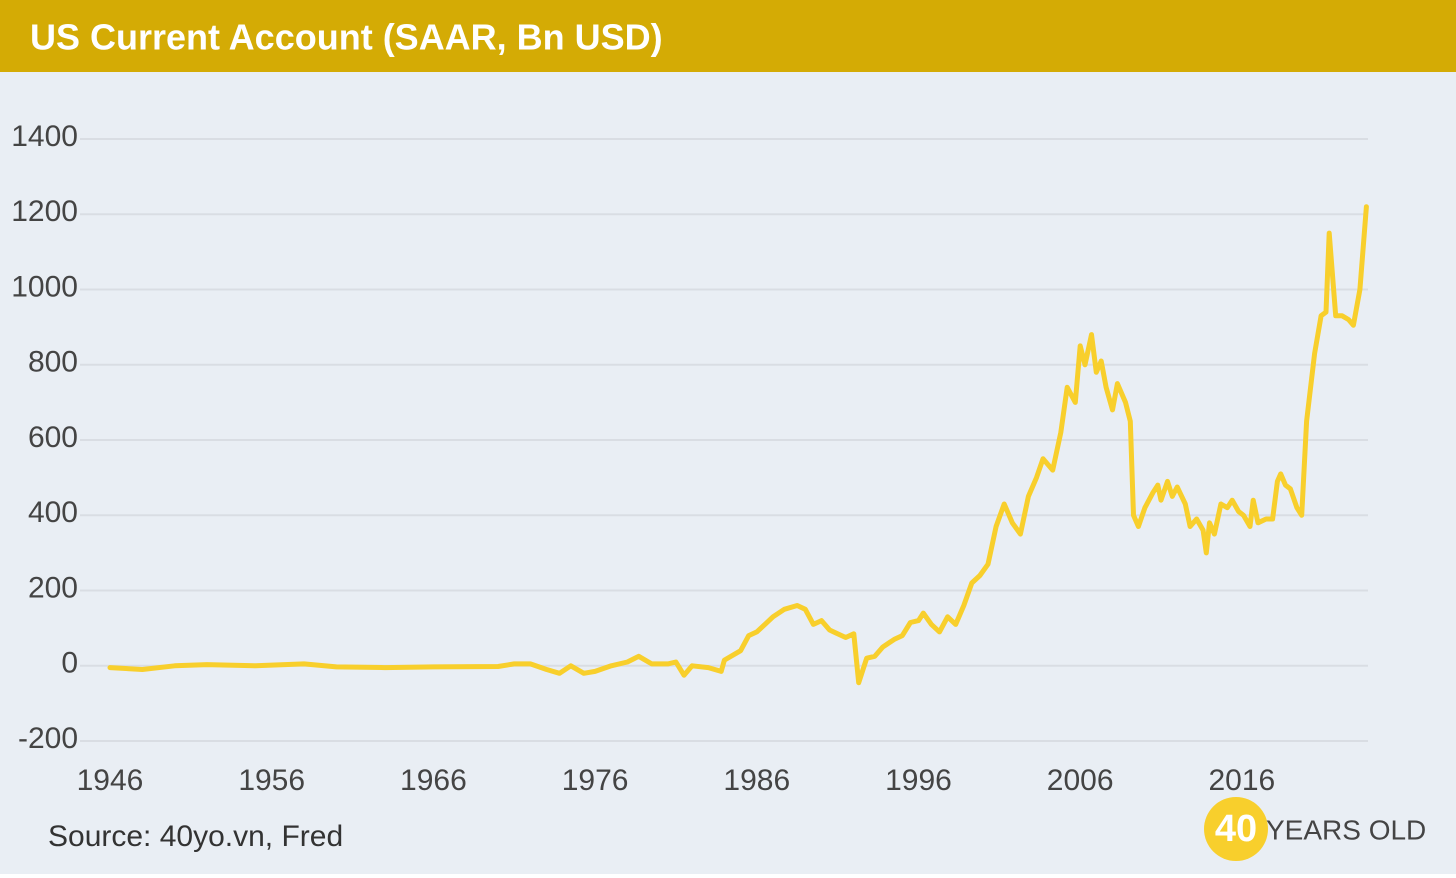 The image size is (1456, 878). Describe the element at coordinates (756, 780) in the screenshot. I see `x-tick-label: 1986` at that location.